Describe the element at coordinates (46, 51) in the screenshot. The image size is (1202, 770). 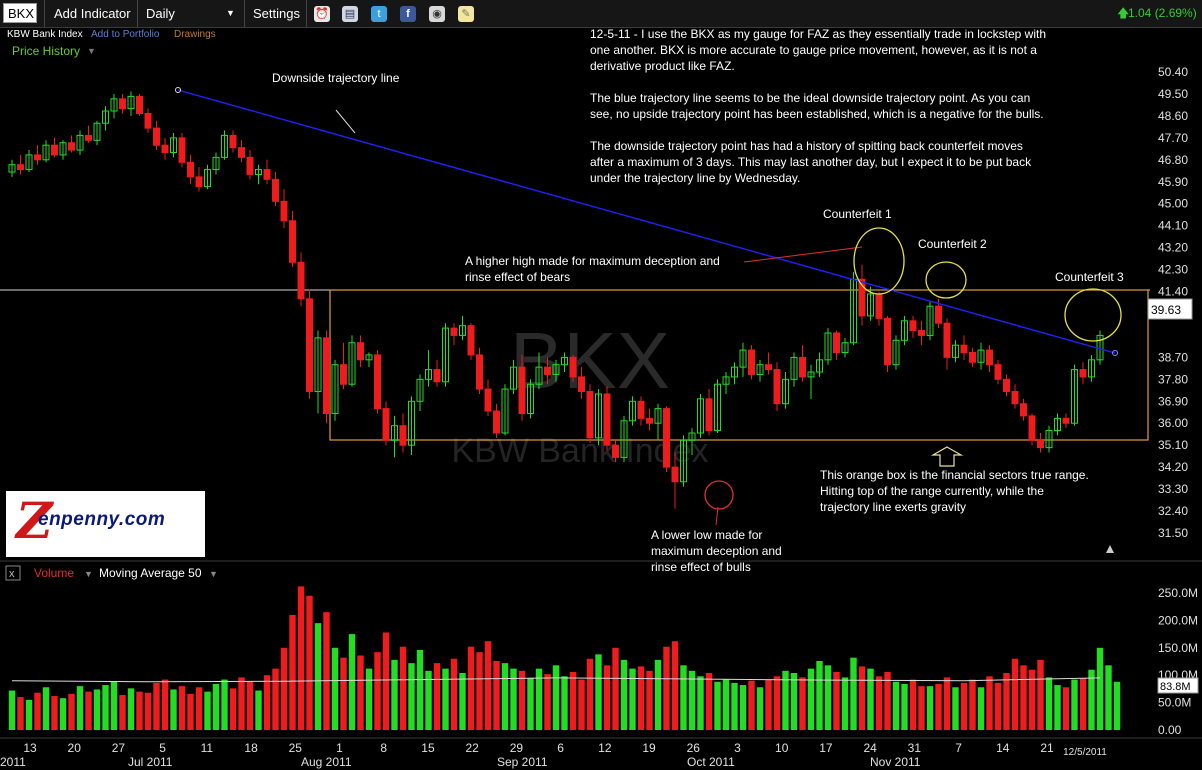
I see `price-history-label: Price History` at that location.